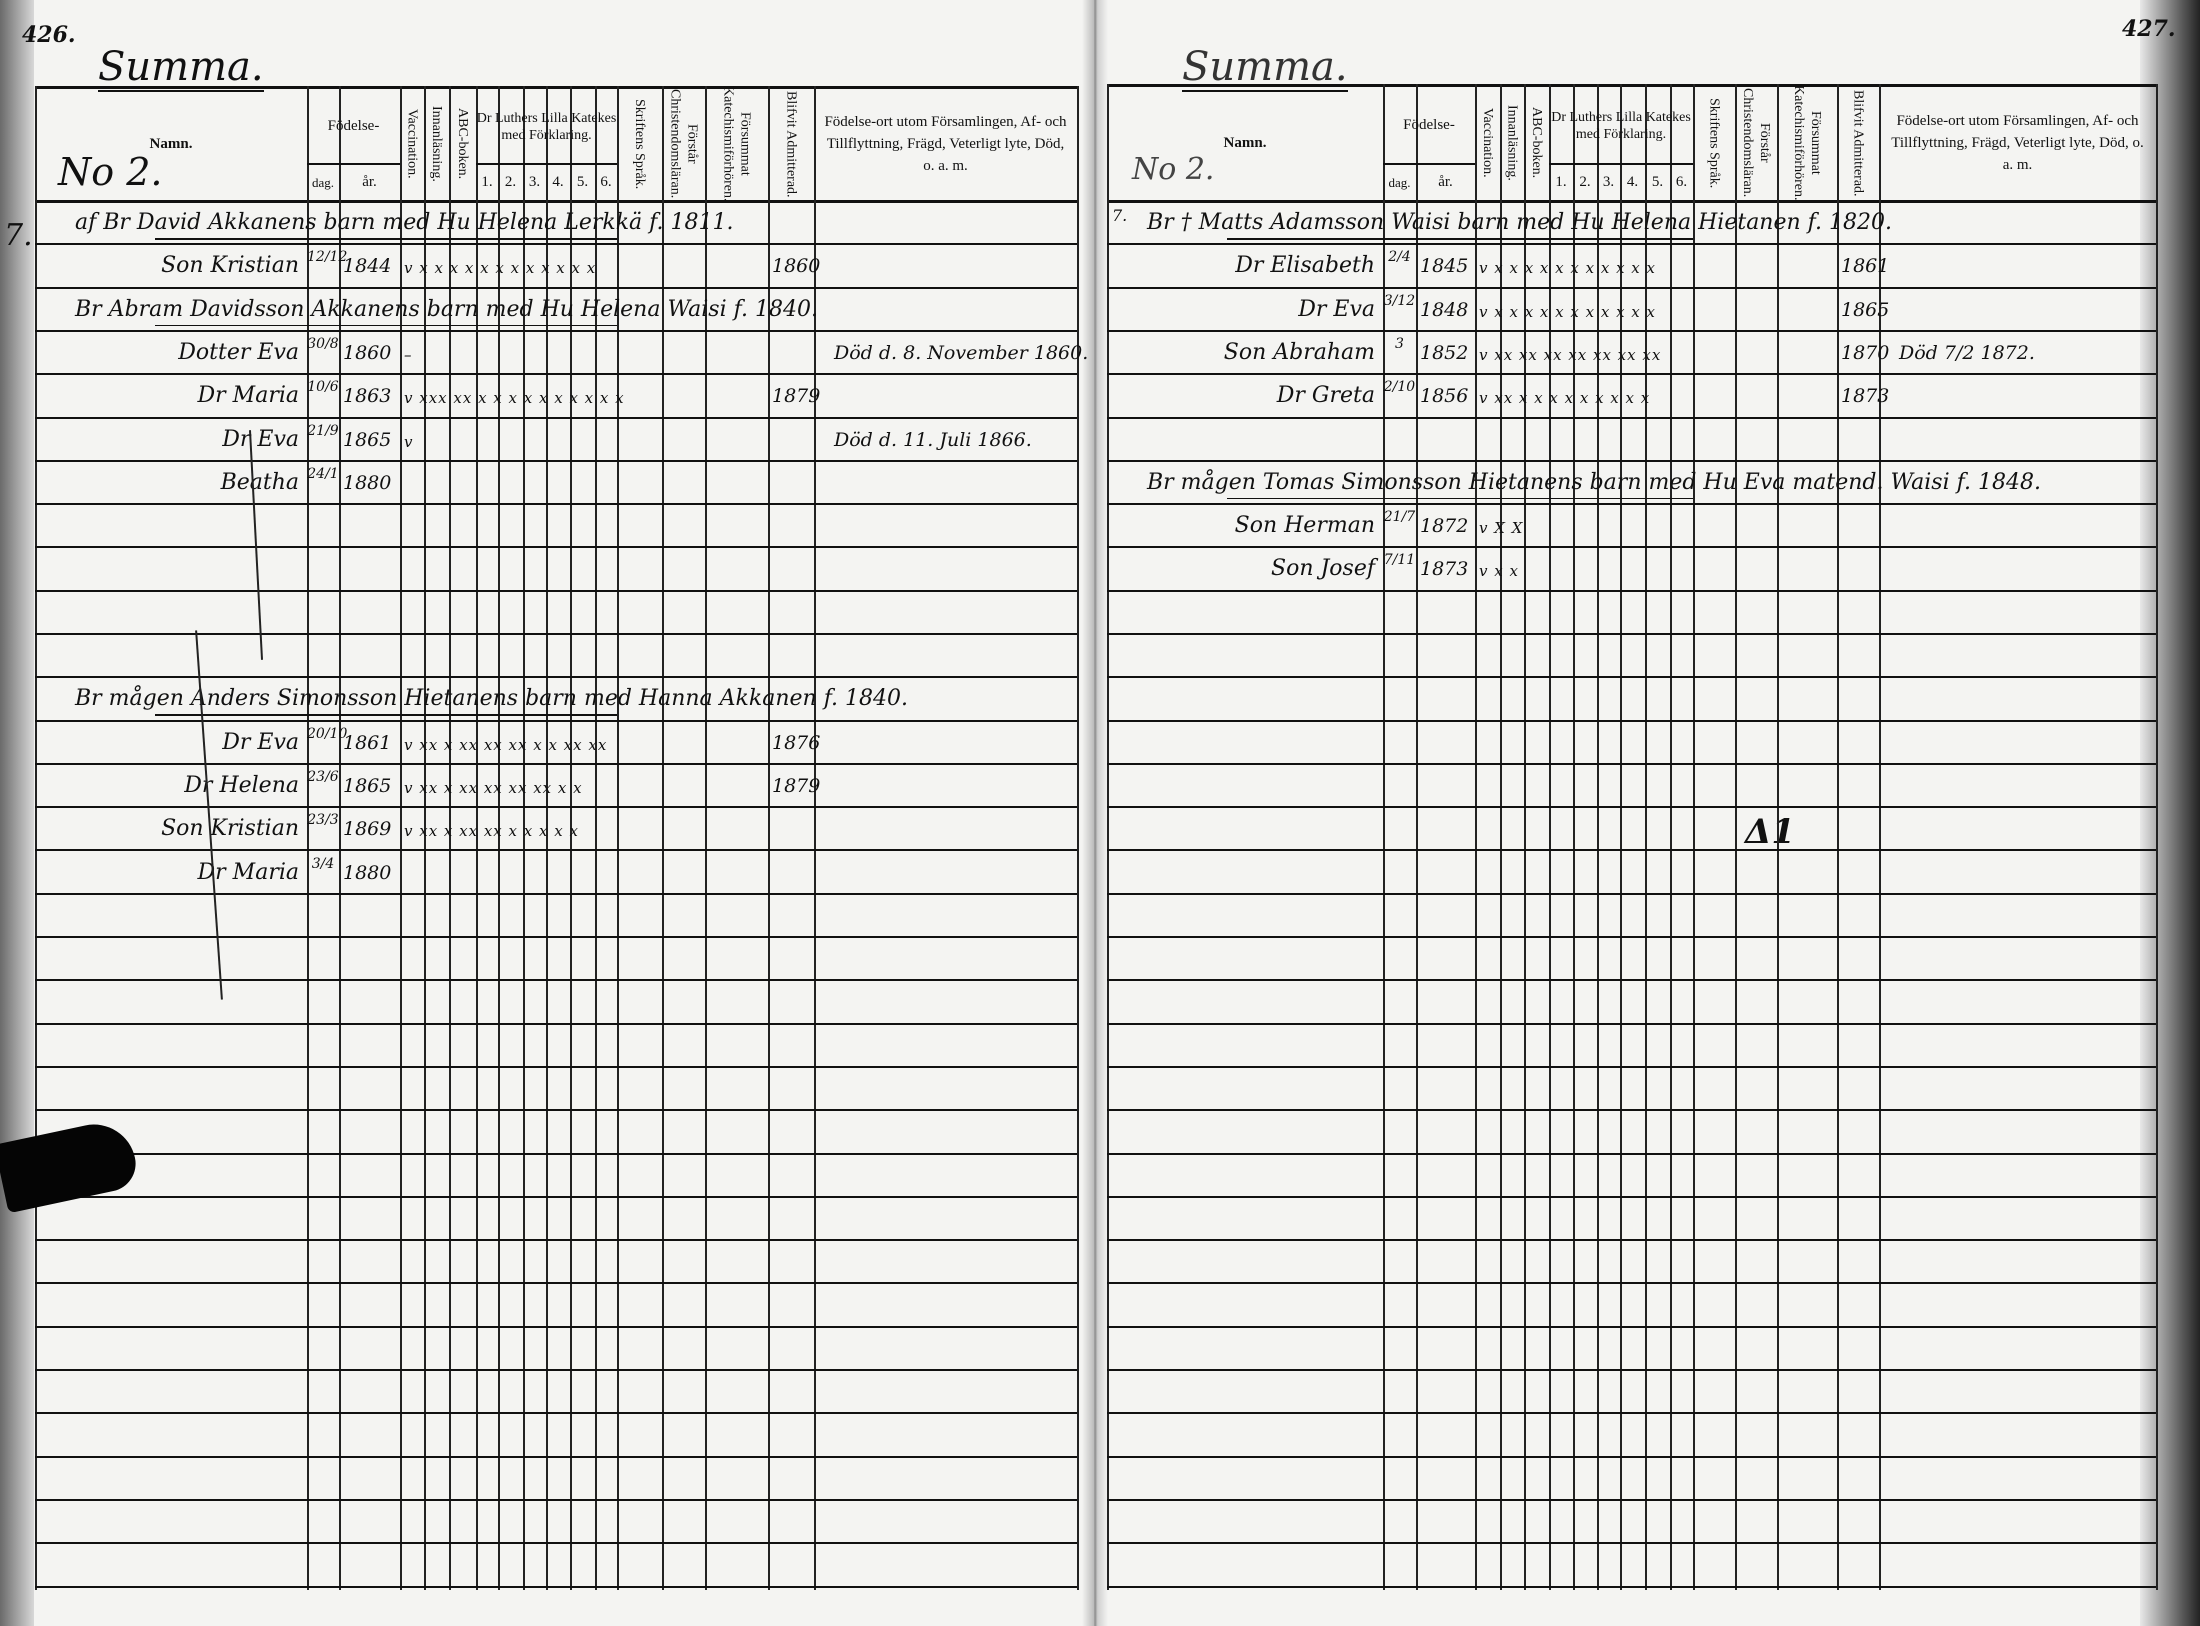  I want to click on person-name: Dr Maria, so click(248, 872).